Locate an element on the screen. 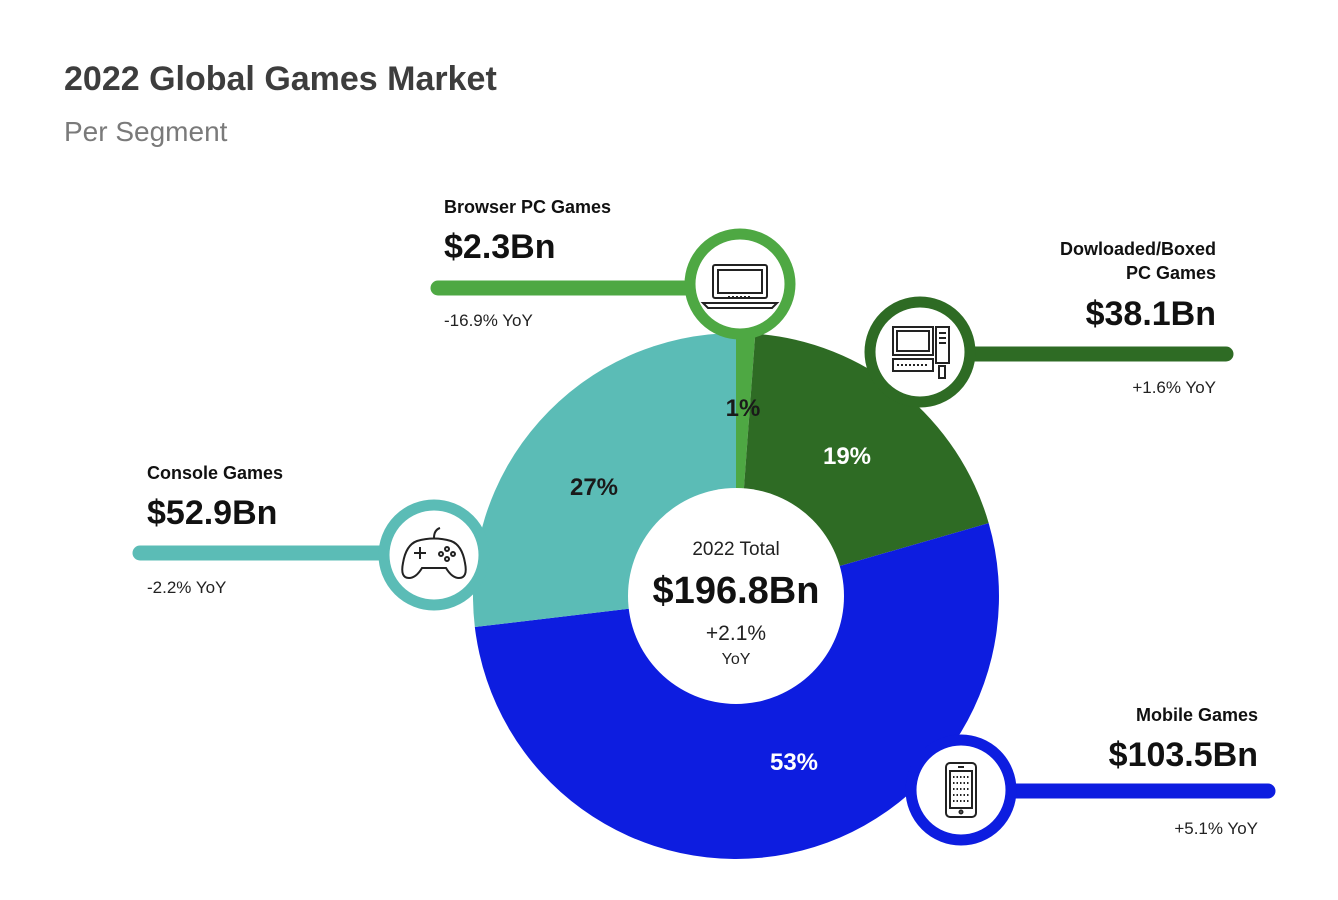  total-yoy: +2.1% is located at coordinates (736, 633).